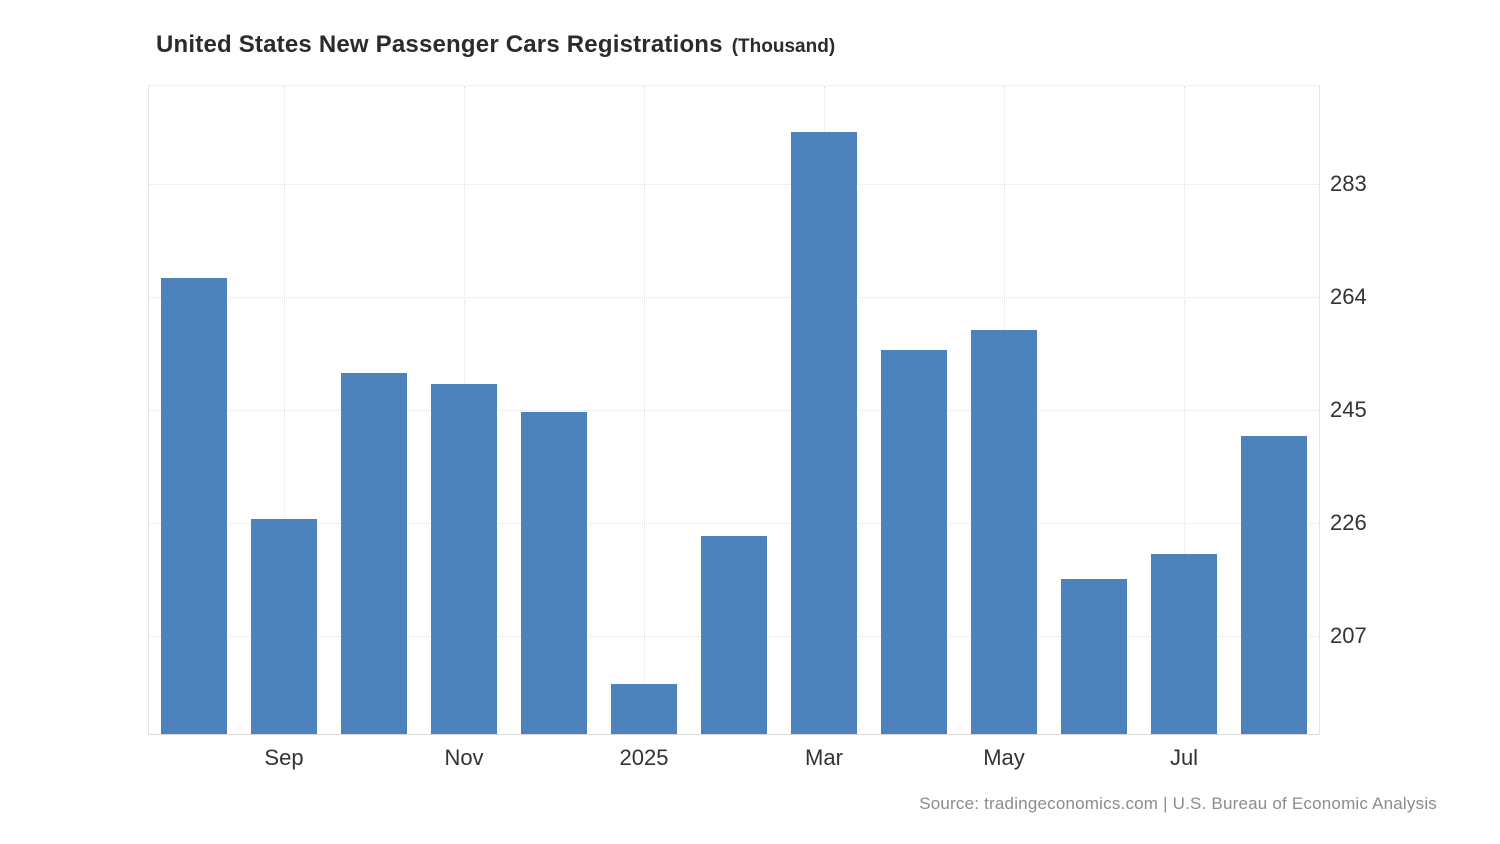 The height and width of the screenshot is (844, 1500). Describe the element at coordinates (464, 558) in the screenshot. I see `bar-nov-2024` at that location.